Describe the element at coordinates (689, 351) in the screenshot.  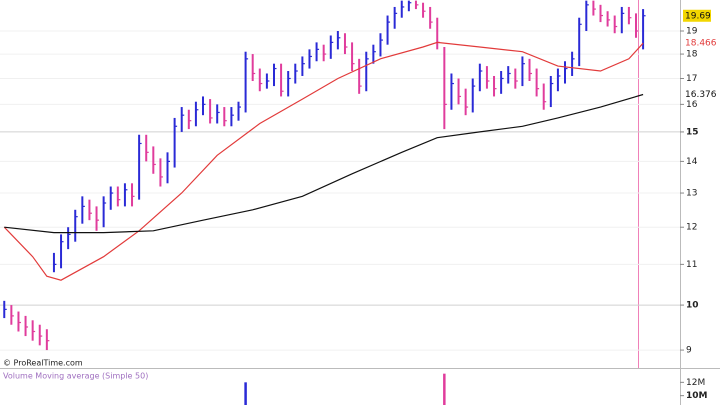
I see `y-tick-label: 9` at that location.